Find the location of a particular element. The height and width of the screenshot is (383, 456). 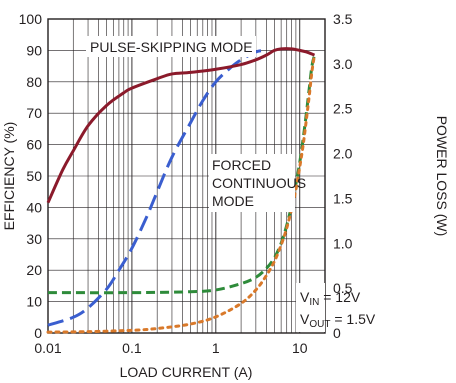

x-axis-label: LOAD CURRENT (A) is located at coordinates (186, 372).